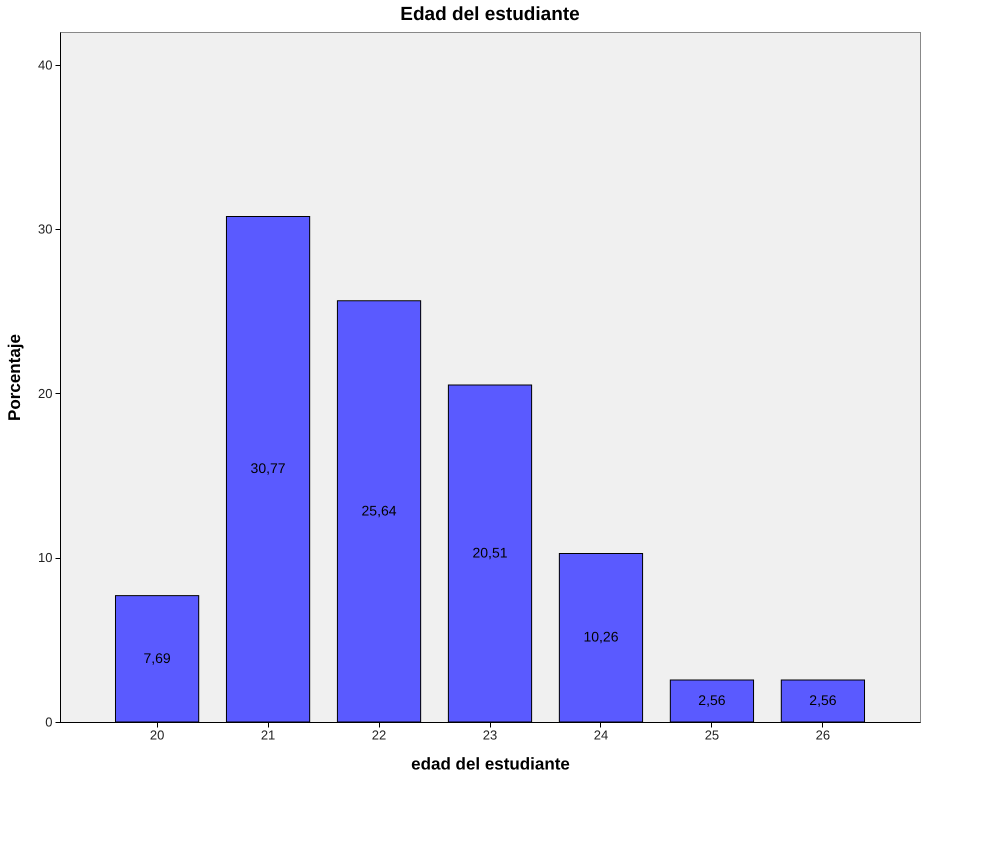  Describe the element at coordinates (268, 735) in the screenshot. I see `x-tick-label: 21` at that location.